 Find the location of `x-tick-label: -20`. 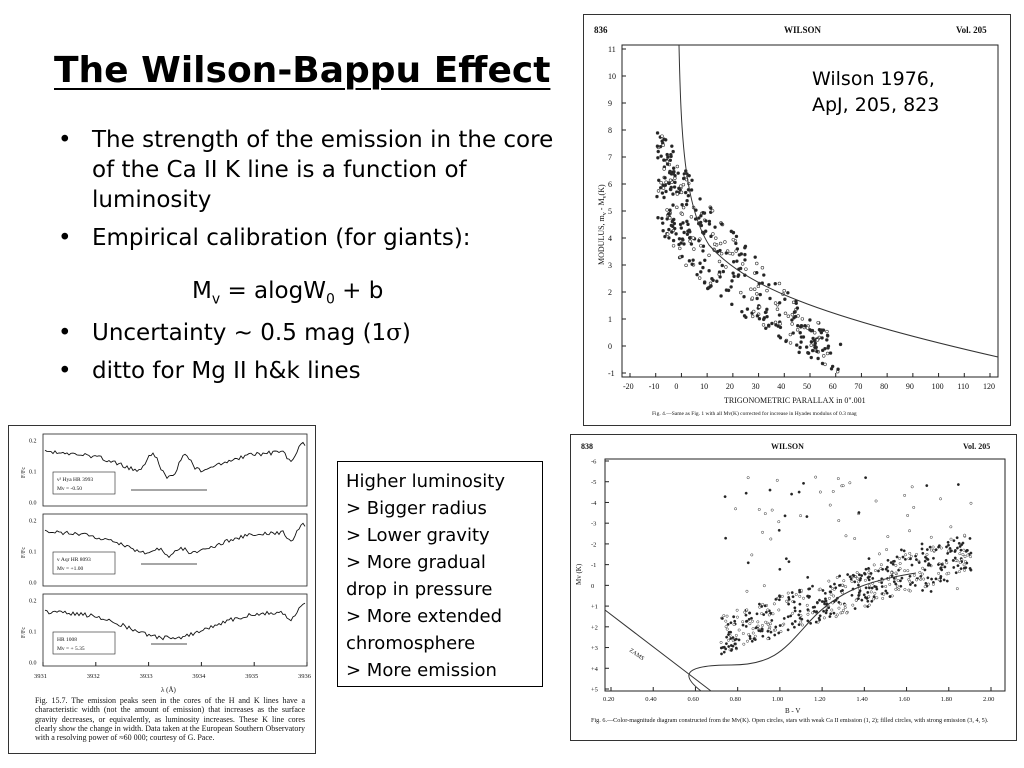

x-tick-label: -20 is located at coordinates (628, 386).